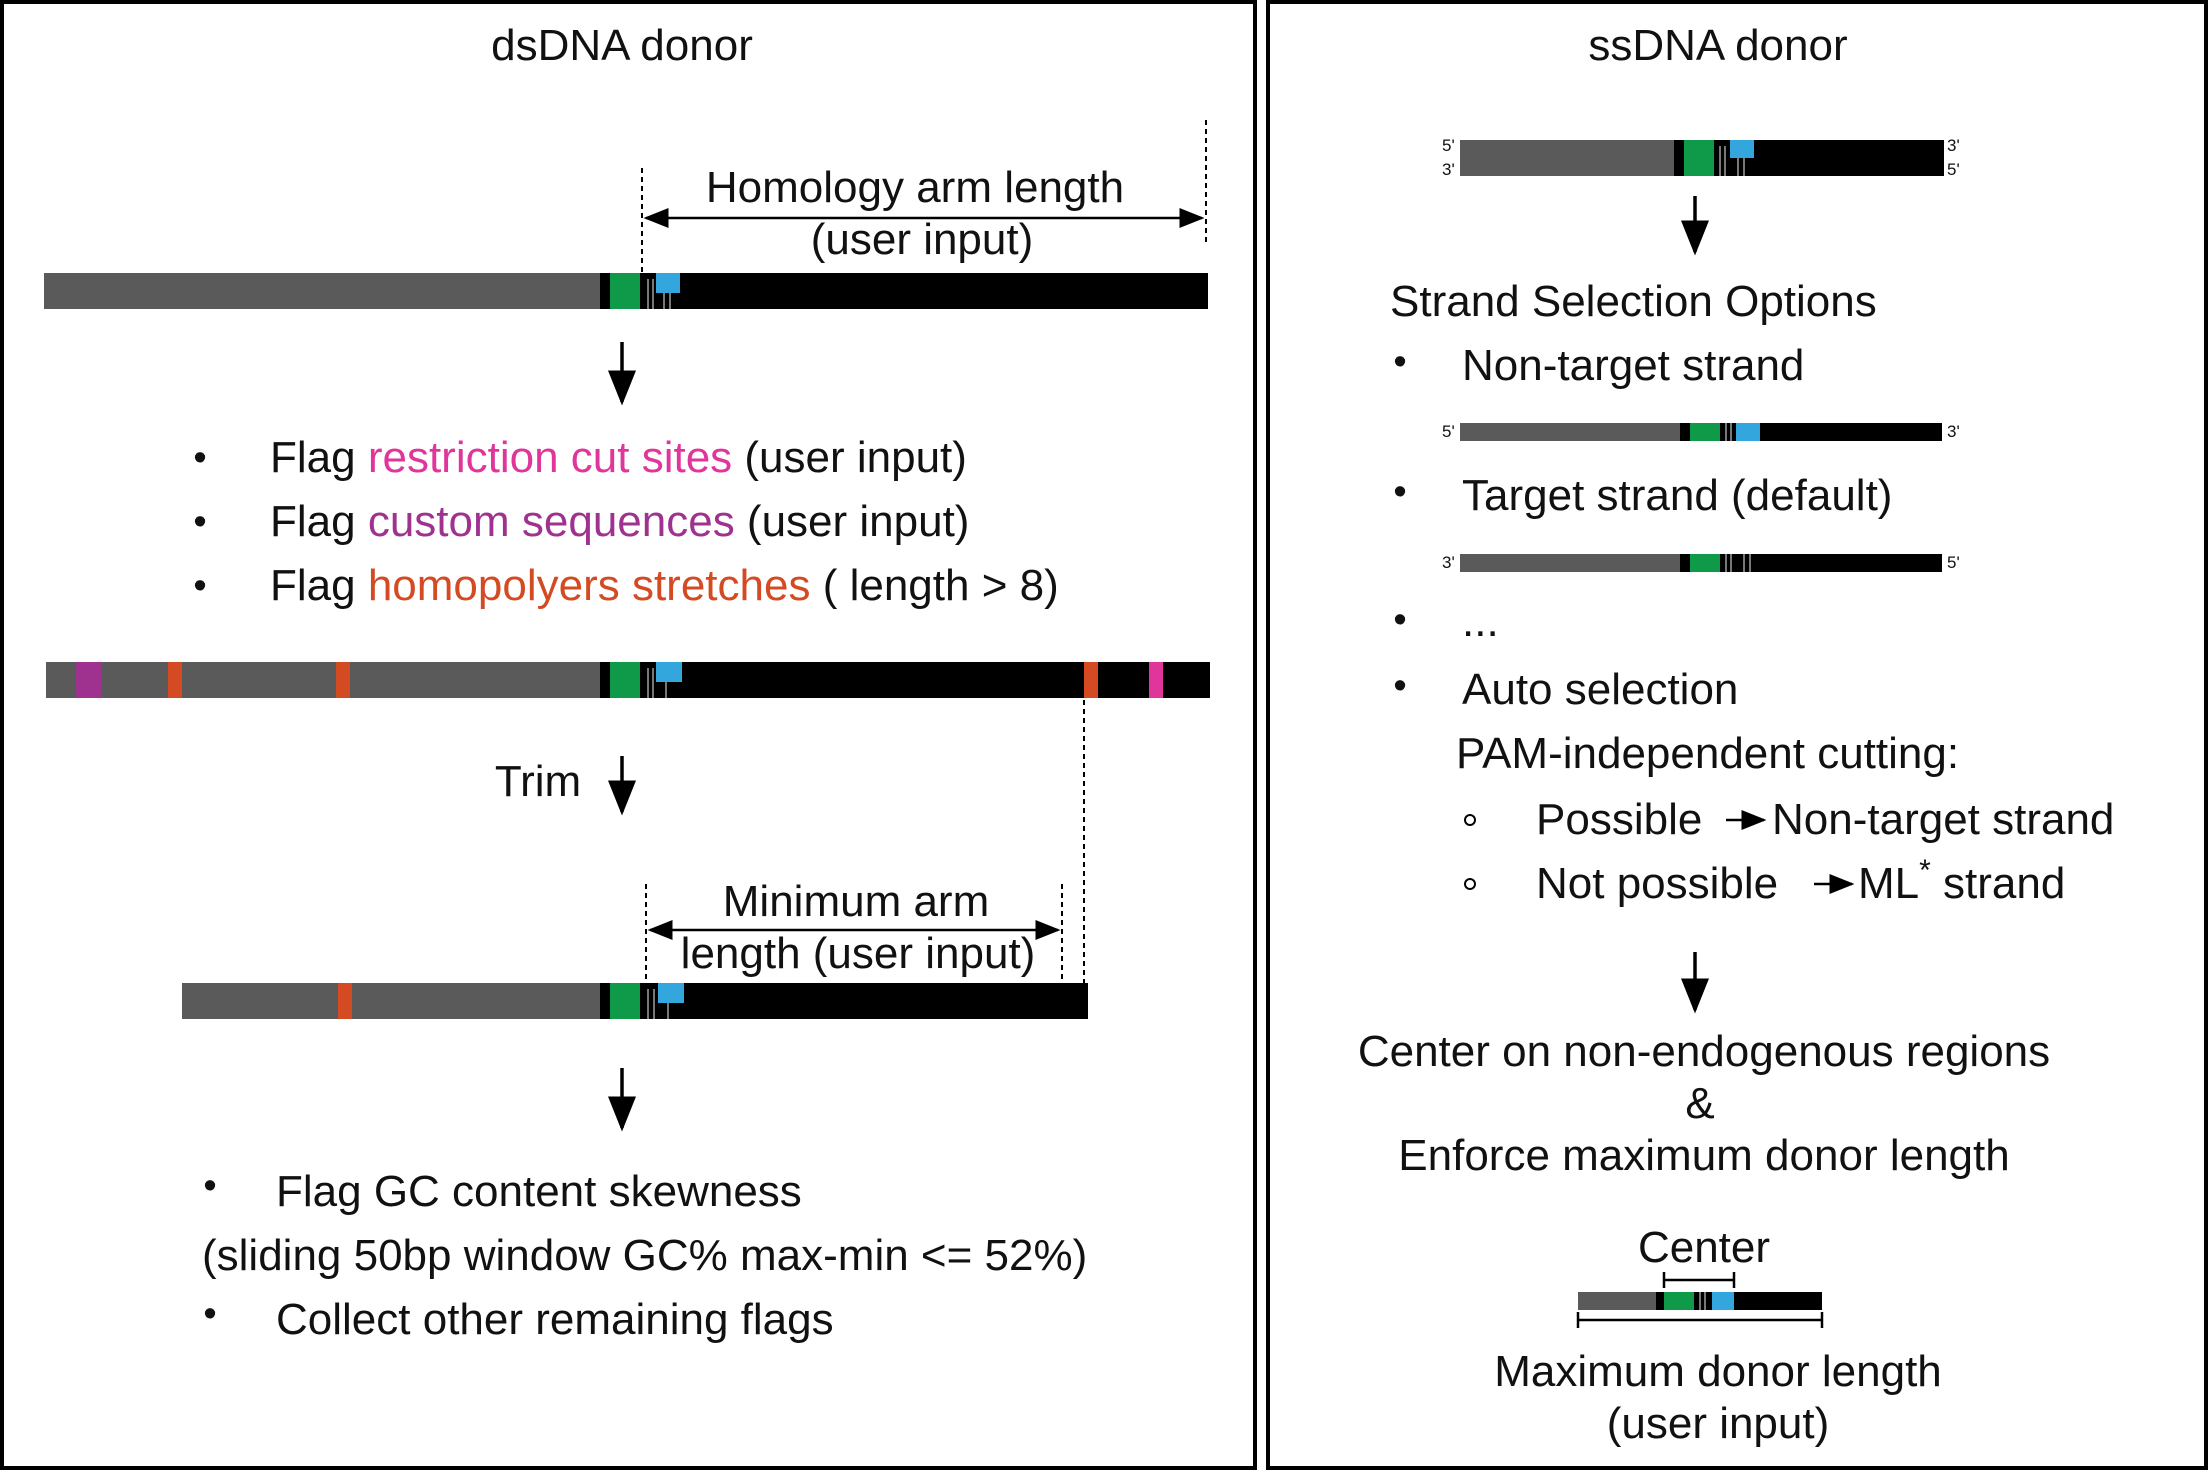  Describe the element at coordinates (1718, 1371) in the screenshot. I see `max-donor-length-label: Maximum donor length` at that location.